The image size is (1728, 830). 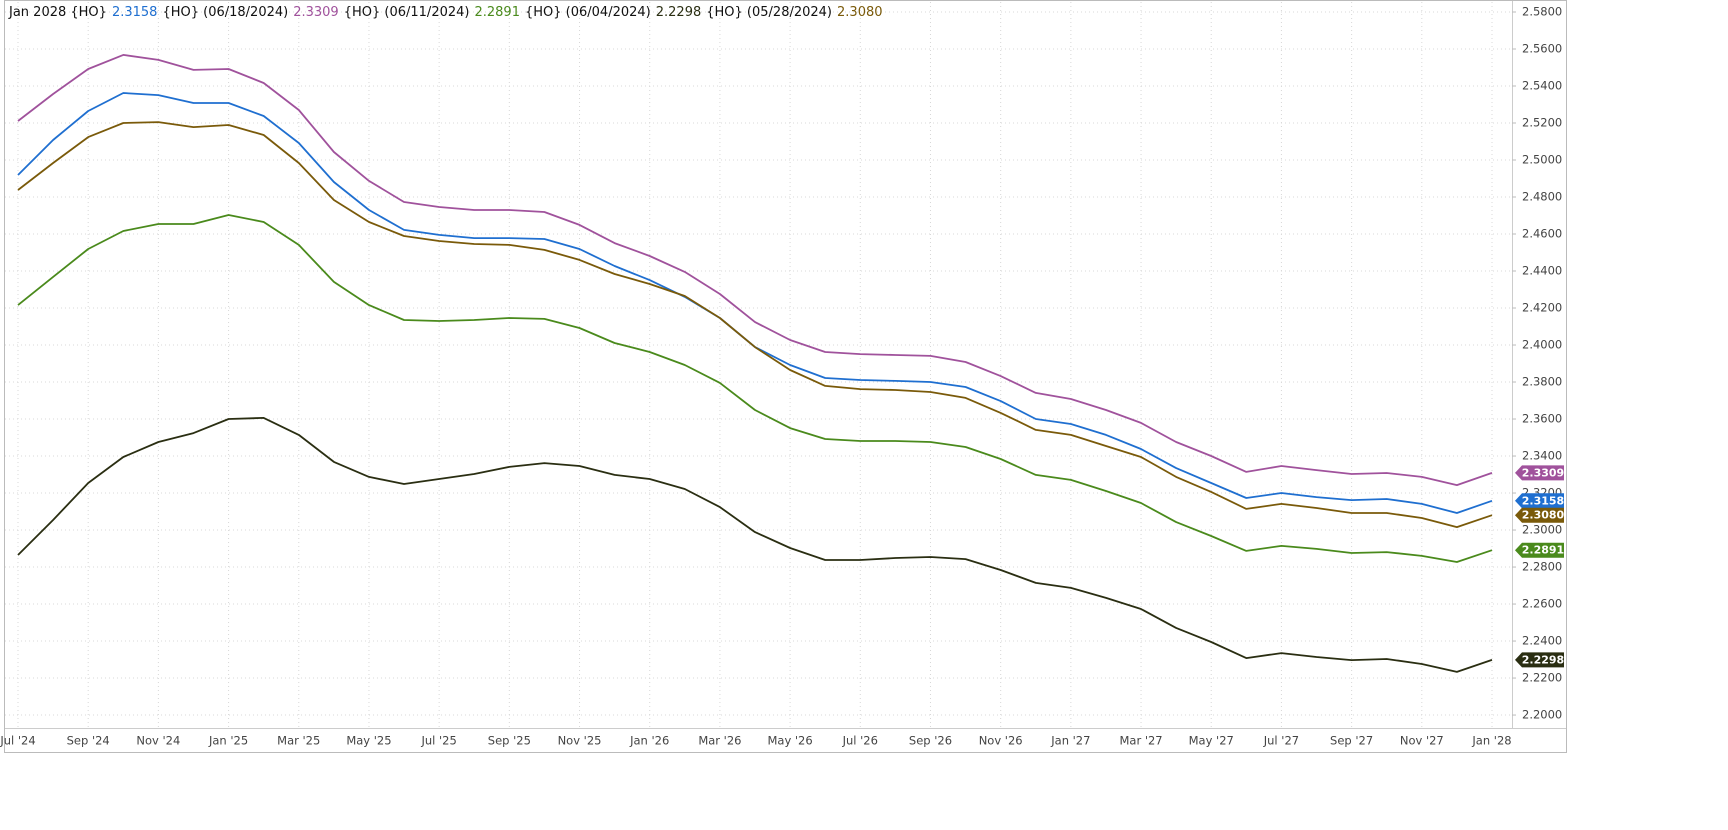 What do you see at coordinates (1211, 741) in the screenshot?
I see `x-tick-label: May '27` at bounding box center [1211, 741].